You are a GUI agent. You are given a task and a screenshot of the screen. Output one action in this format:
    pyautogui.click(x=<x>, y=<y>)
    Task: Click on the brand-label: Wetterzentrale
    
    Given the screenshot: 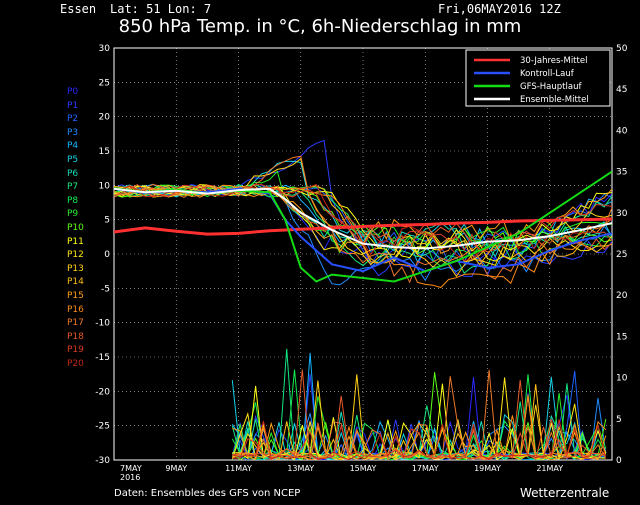 What is the action you would take?
    pyautogui.click(x=565, y=493)
    